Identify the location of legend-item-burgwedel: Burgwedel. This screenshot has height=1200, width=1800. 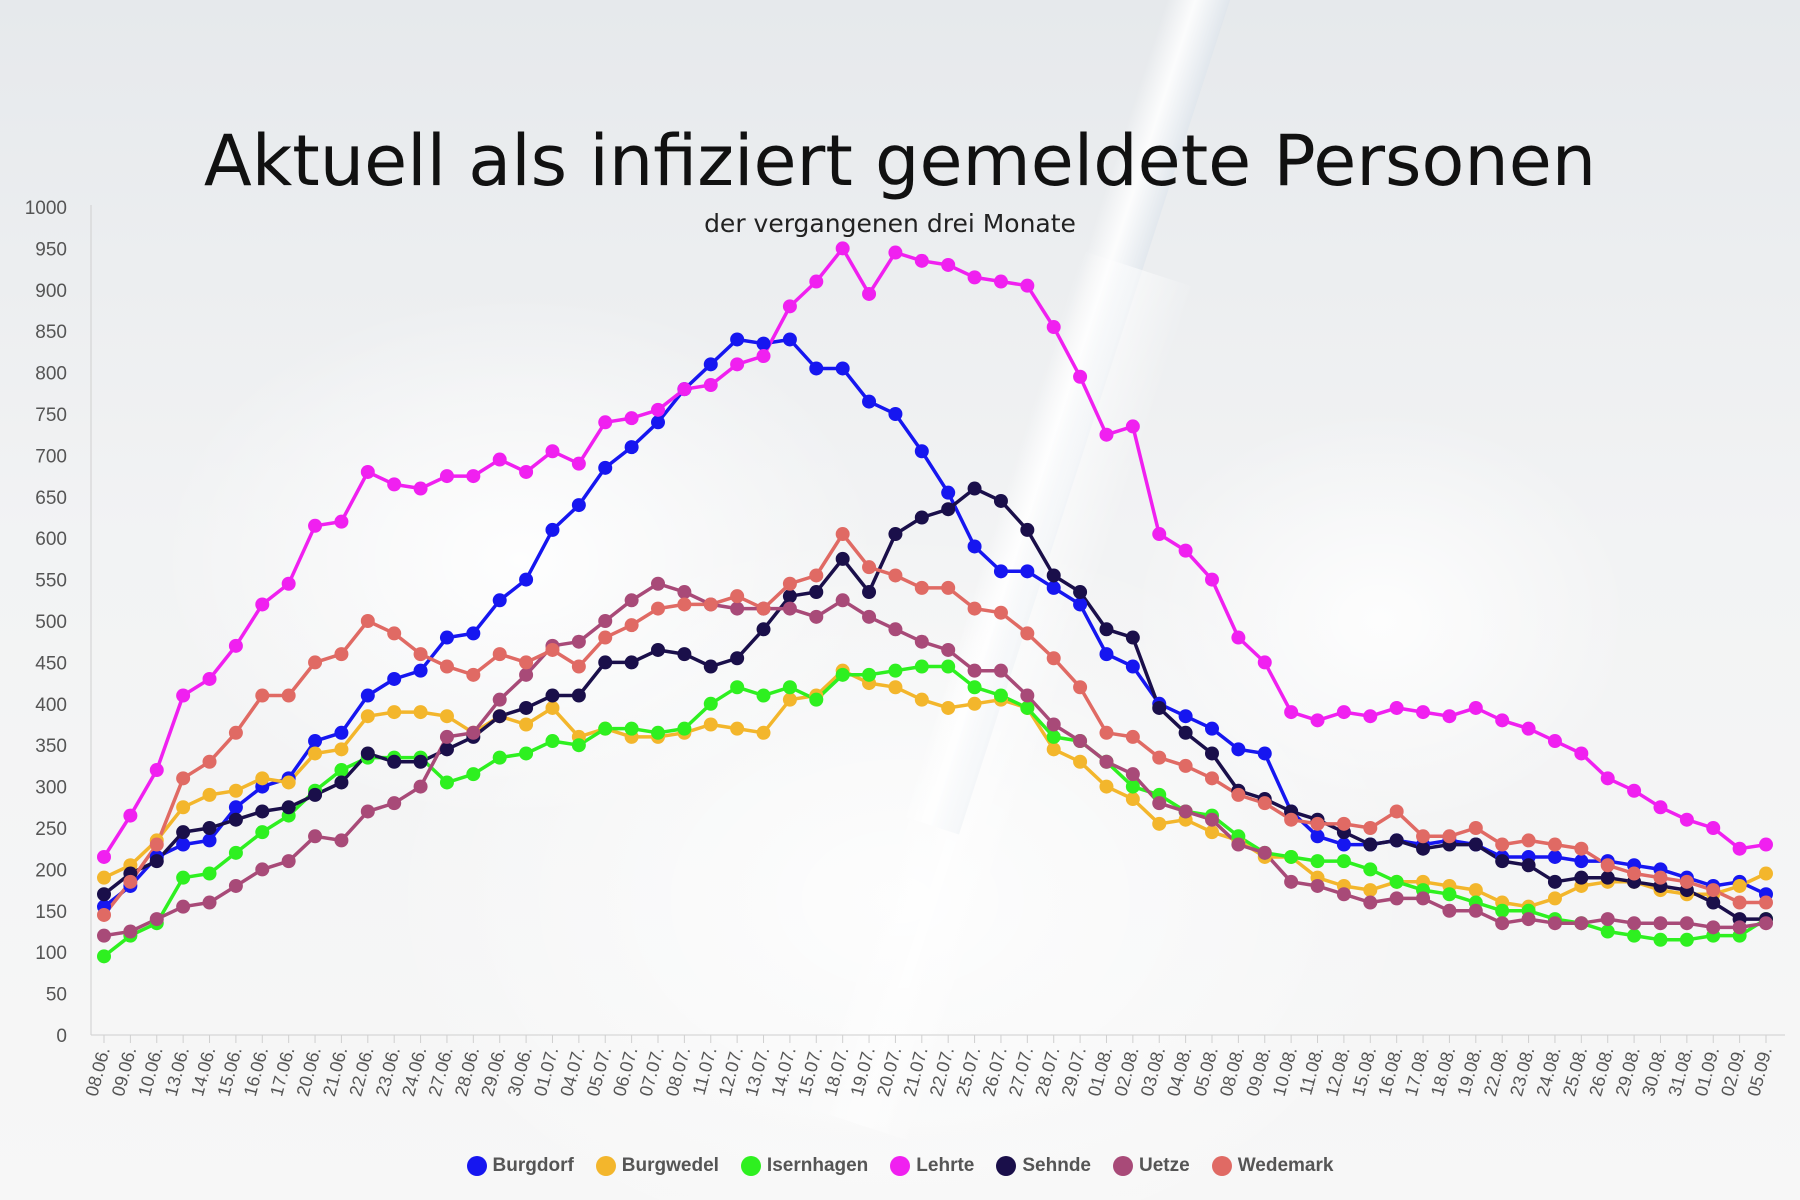
(657, 1166).